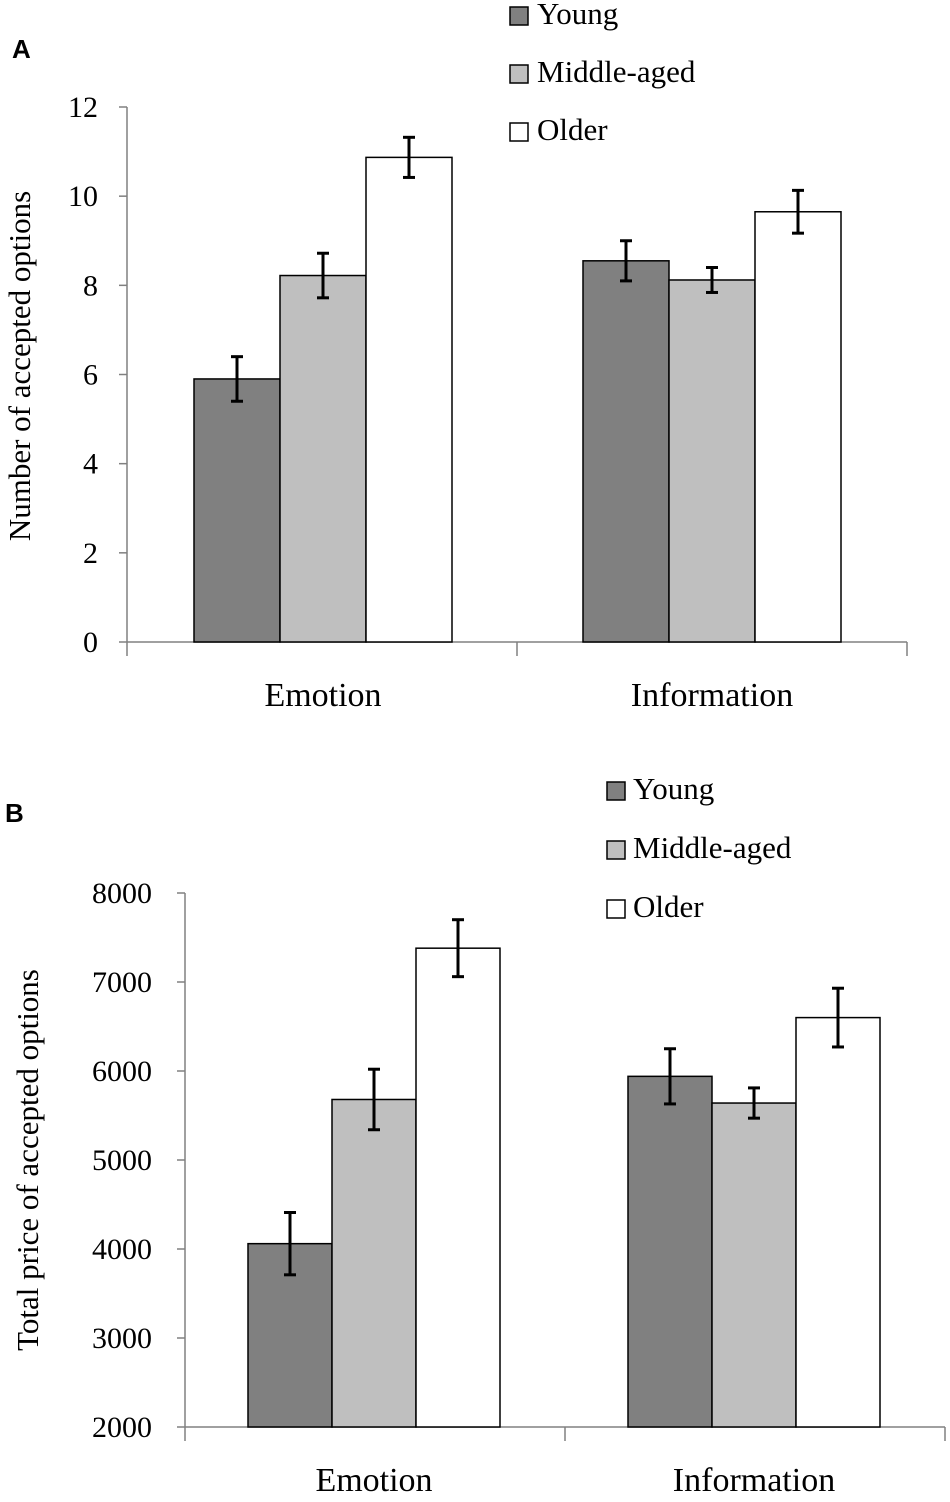  Describe the element at coordinates (27, 1160) in the screenshot. I see `y-axis-title: Total price of accepted options` at that location.